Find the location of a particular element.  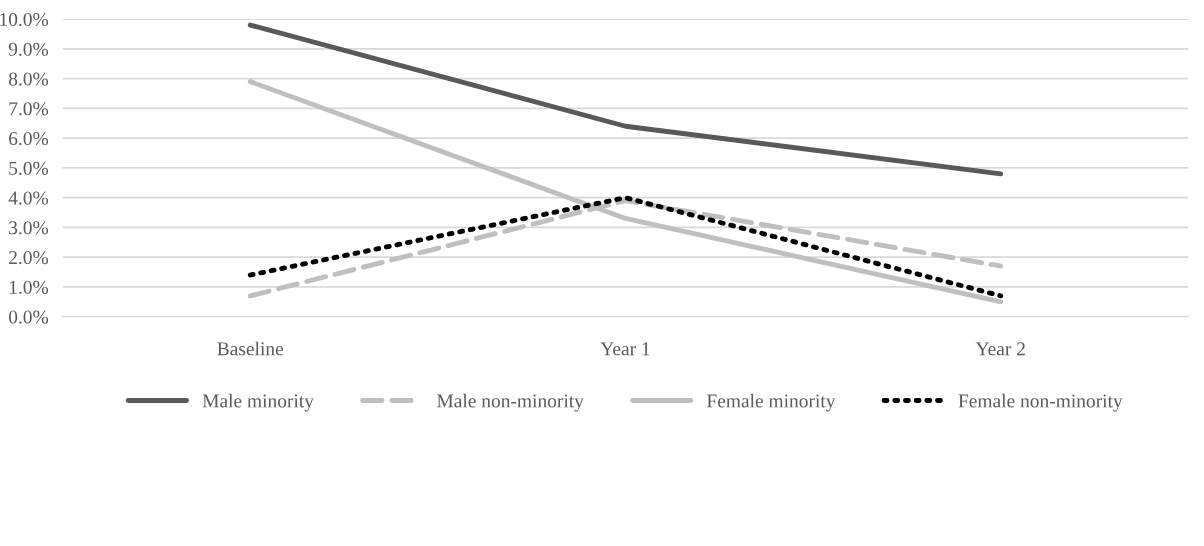

y-tick-label: 3.0% is located at coordinates (29, 228).